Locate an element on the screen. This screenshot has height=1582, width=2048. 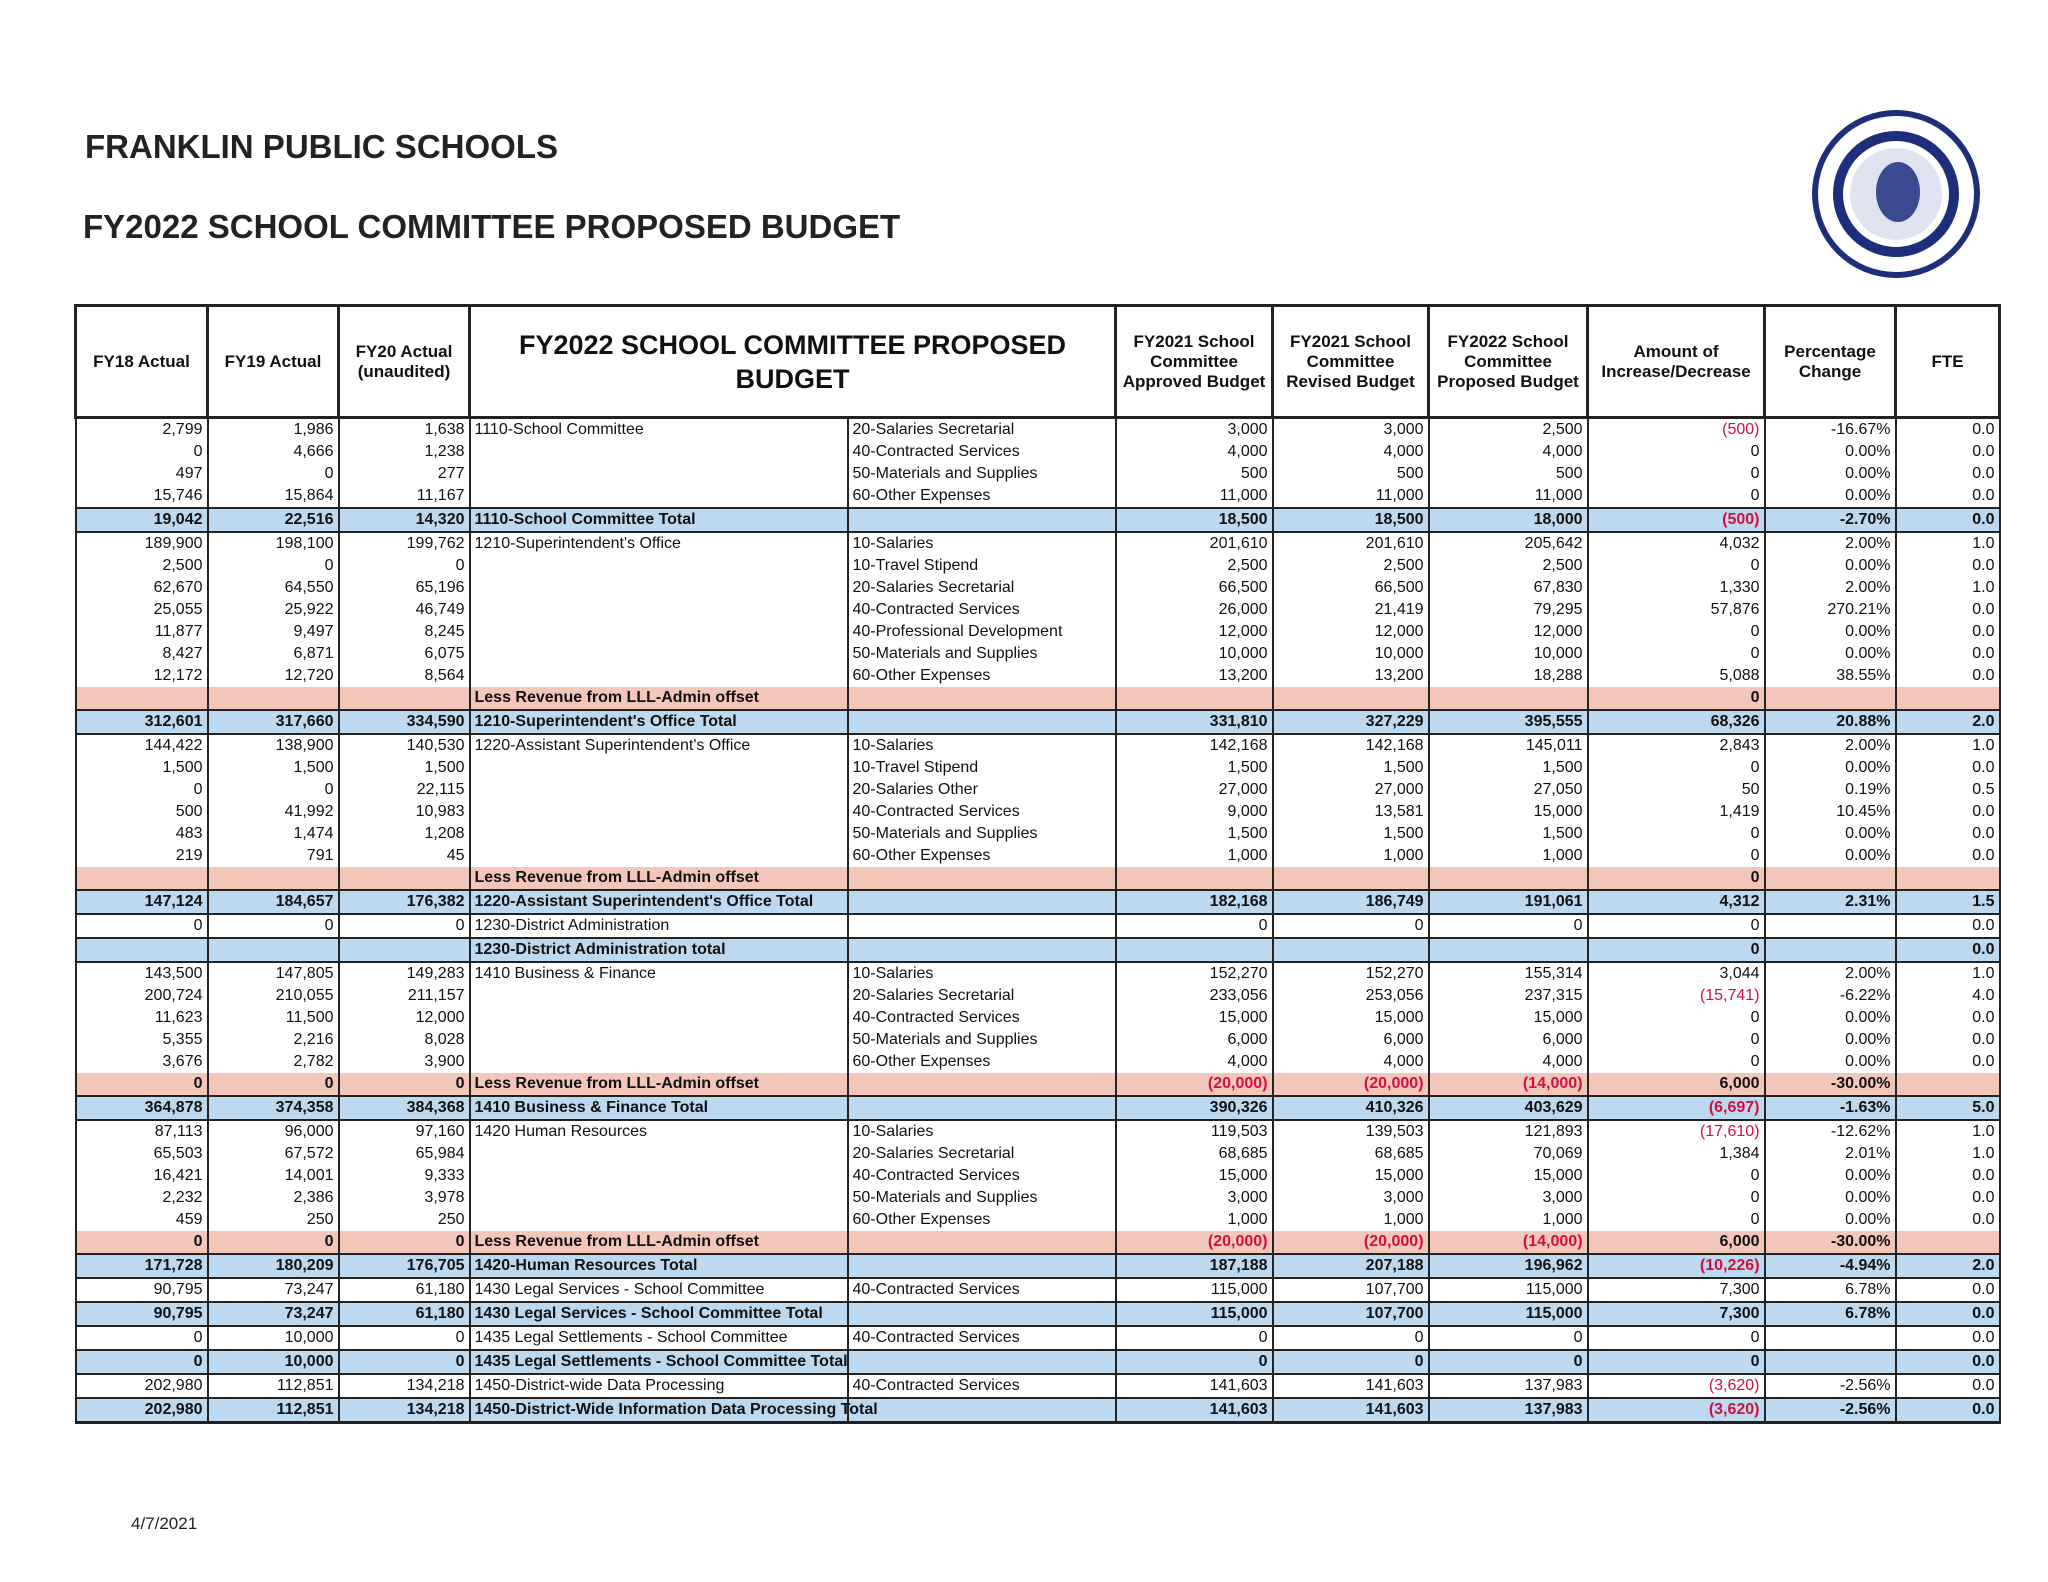
column-header: FY19 Actual is located at coordinates (273, 361).